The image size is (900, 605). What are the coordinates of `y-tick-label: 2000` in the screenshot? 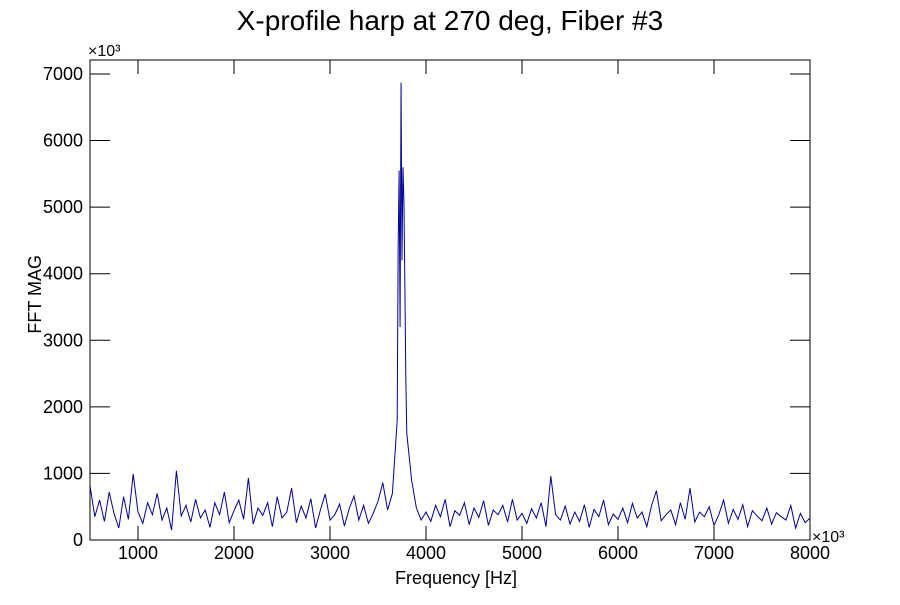 It's located at (63, 407).